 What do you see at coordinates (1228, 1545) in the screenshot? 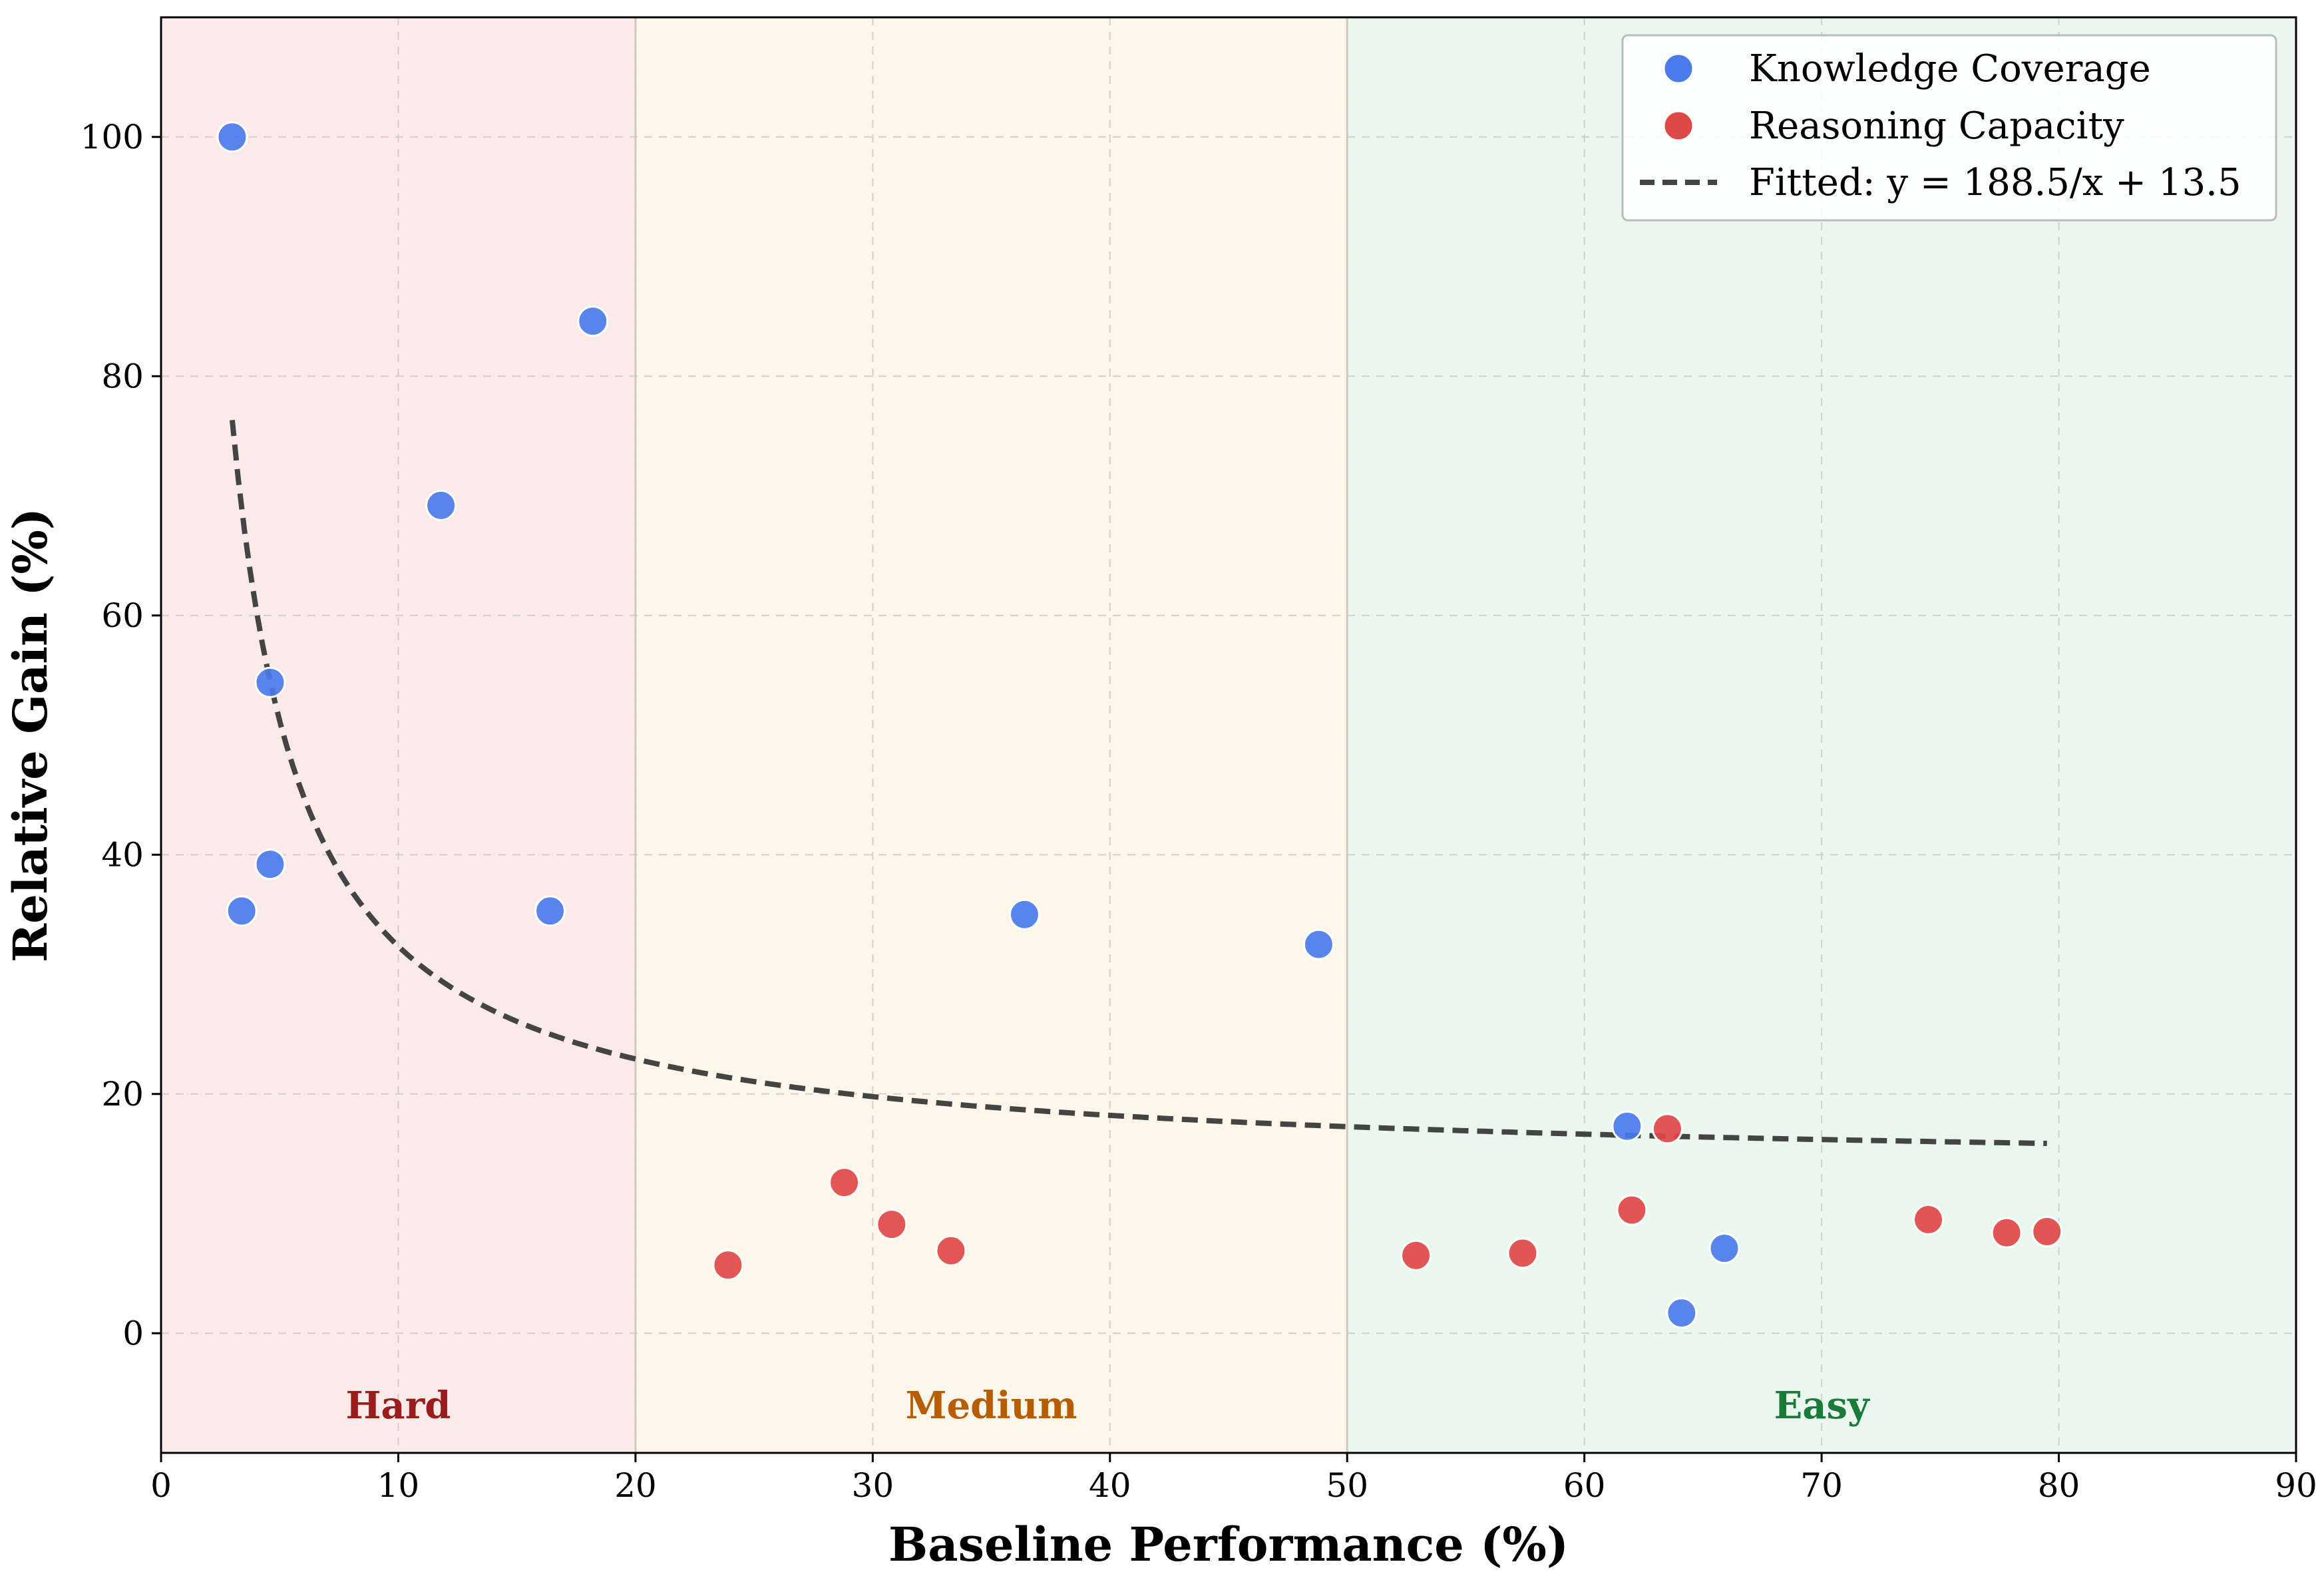
I see `x-axis-title: Baseline Performance (%)` at bounding box center [1228, 1545].